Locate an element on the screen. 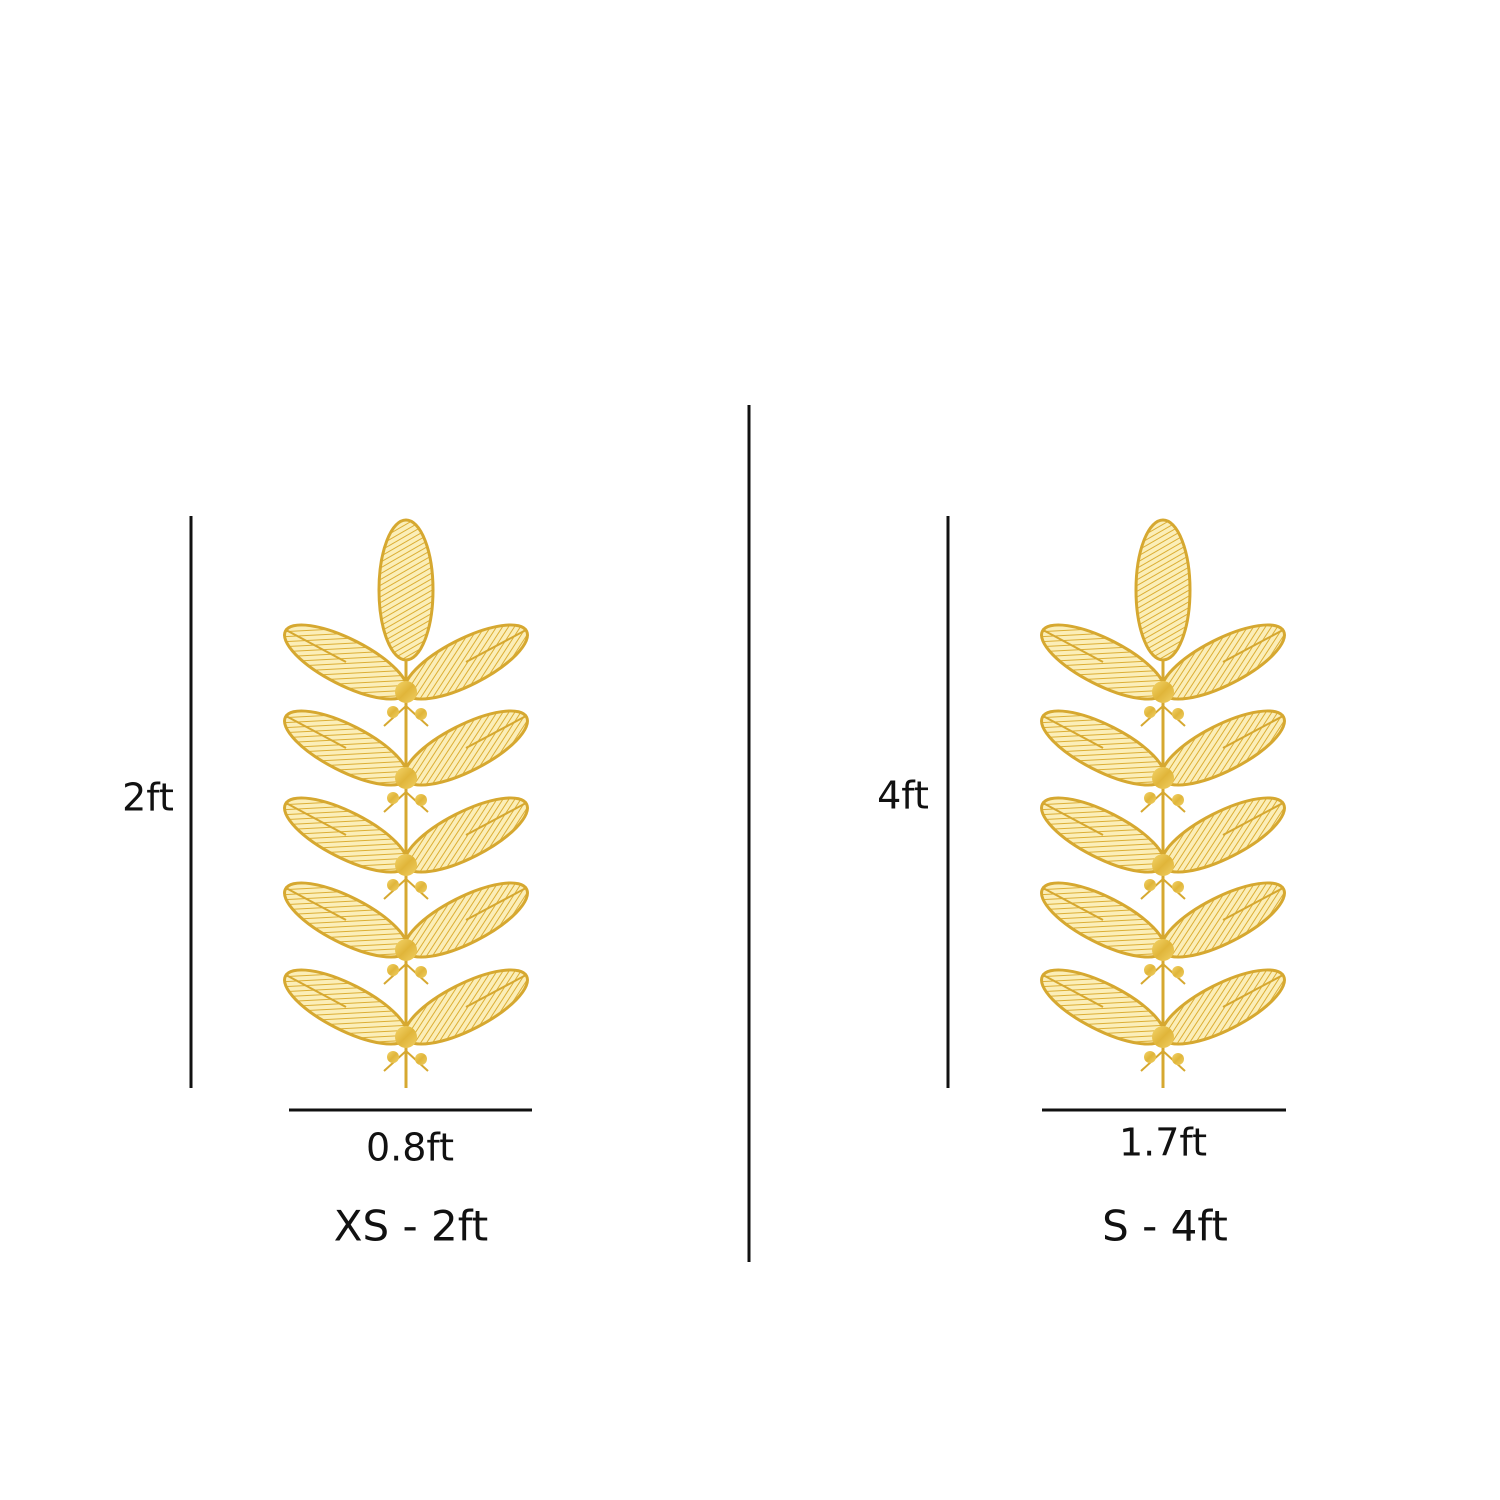 This screenshot has height=1500, width=1500. width-label: 1.7ft is located at coordinates (1163, 1143).